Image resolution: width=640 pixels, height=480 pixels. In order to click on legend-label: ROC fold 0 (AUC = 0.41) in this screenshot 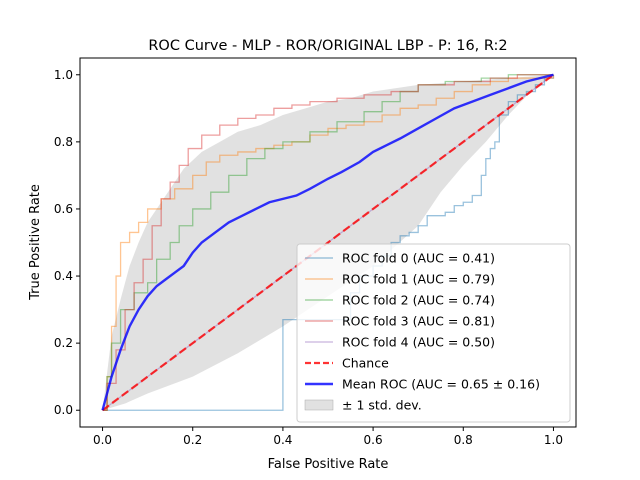, I will do `click(418, 258)`.